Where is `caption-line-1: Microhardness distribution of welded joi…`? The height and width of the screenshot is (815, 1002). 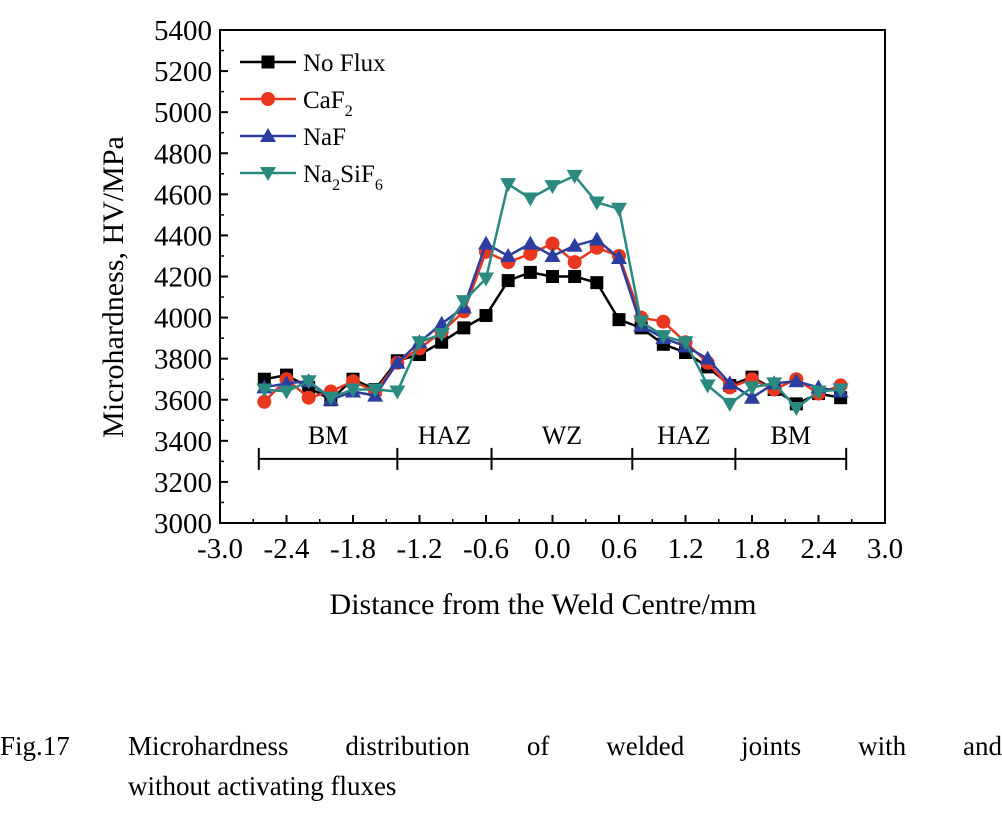
caption-line-1: Microhardness distribution of welded joi… is located at coordinates (565, 746).